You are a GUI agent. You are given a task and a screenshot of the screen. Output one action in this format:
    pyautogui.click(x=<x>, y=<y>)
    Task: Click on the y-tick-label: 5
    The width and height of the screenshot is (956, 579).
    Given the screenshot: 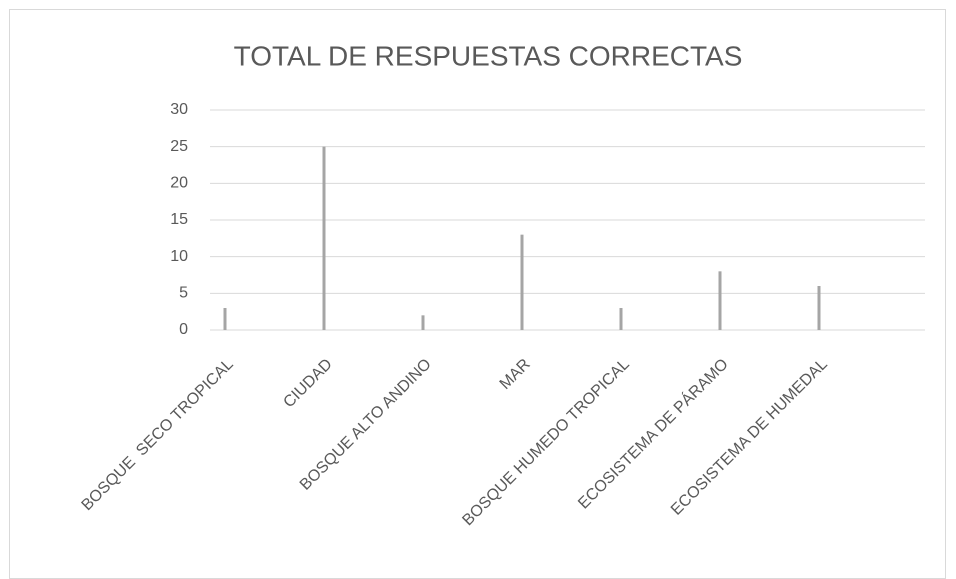 What is the action you would take?
    pyautogui.click(x=183, y=293)
    